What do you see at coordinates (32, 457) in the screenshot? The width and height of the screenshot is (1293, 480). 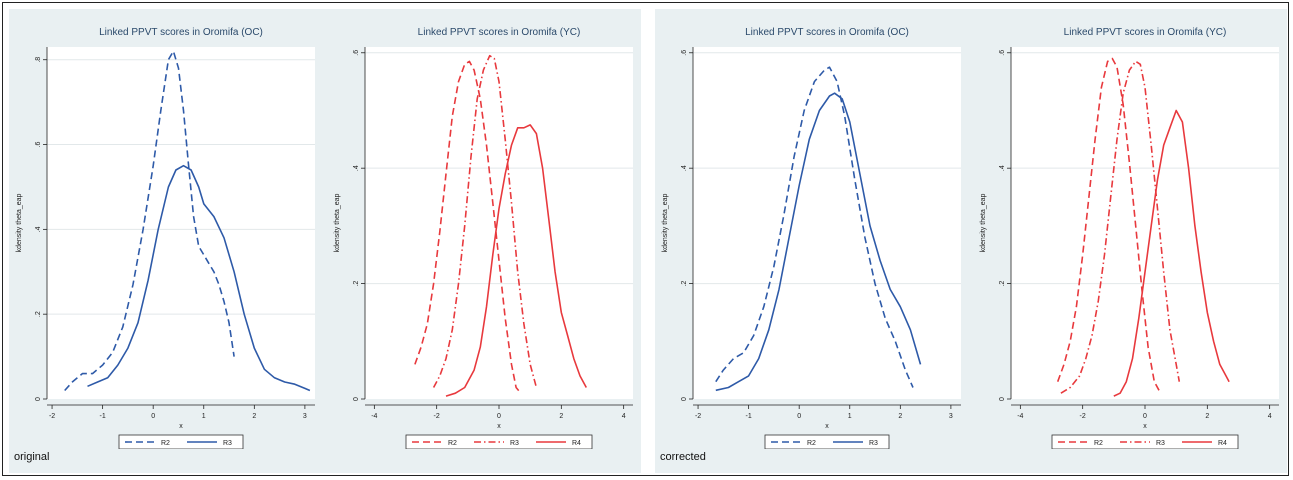 I see `caption-original: original` at bounding box center [32, 457].